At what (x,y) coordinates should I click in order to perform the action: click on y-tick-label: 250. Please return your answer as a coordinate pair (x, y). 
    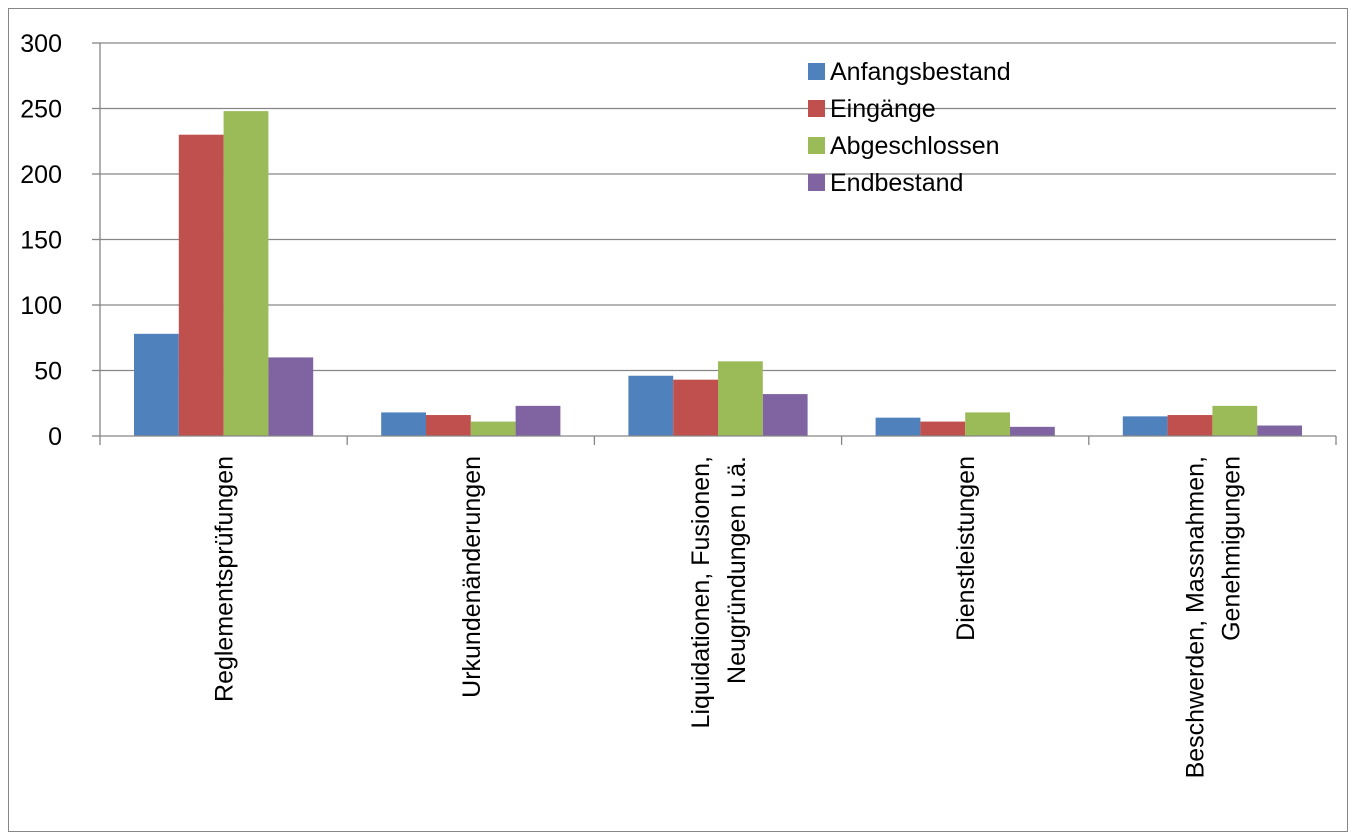
    Looking at the image, I should click on (41, 110).